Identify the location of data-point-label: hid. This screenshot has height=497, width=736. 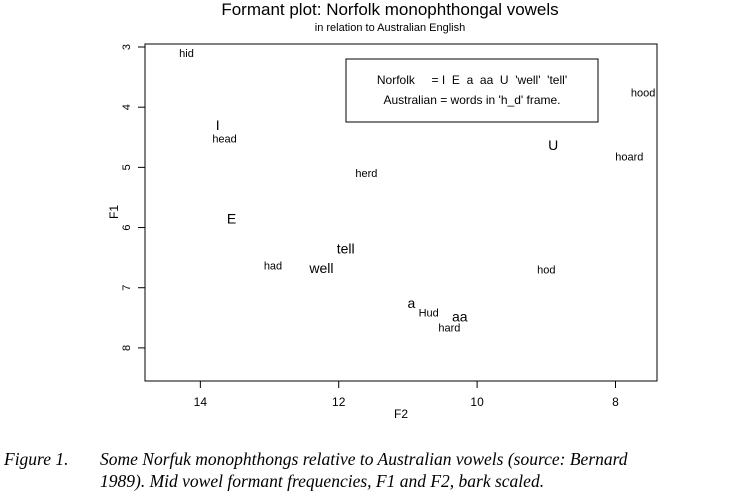
(186, 54).